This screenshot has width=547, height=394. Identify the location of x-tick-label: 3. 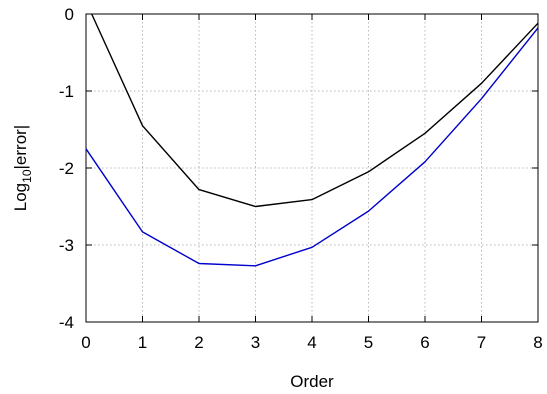
(255, 342).